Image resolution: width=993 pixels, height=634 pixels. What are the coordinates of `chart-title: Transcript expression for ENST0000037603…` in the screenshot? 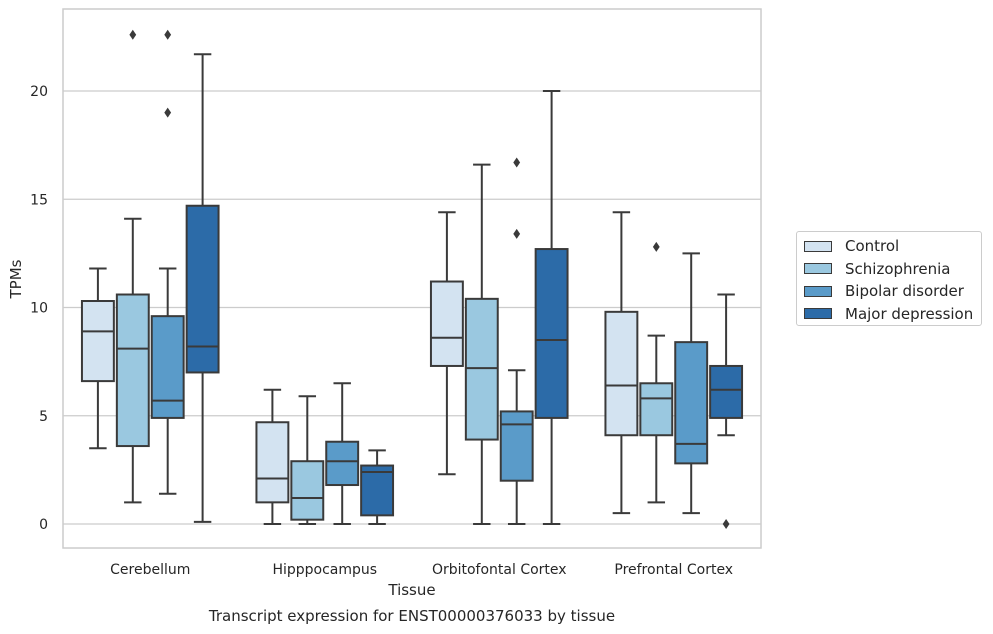 It's located at (411, 616).